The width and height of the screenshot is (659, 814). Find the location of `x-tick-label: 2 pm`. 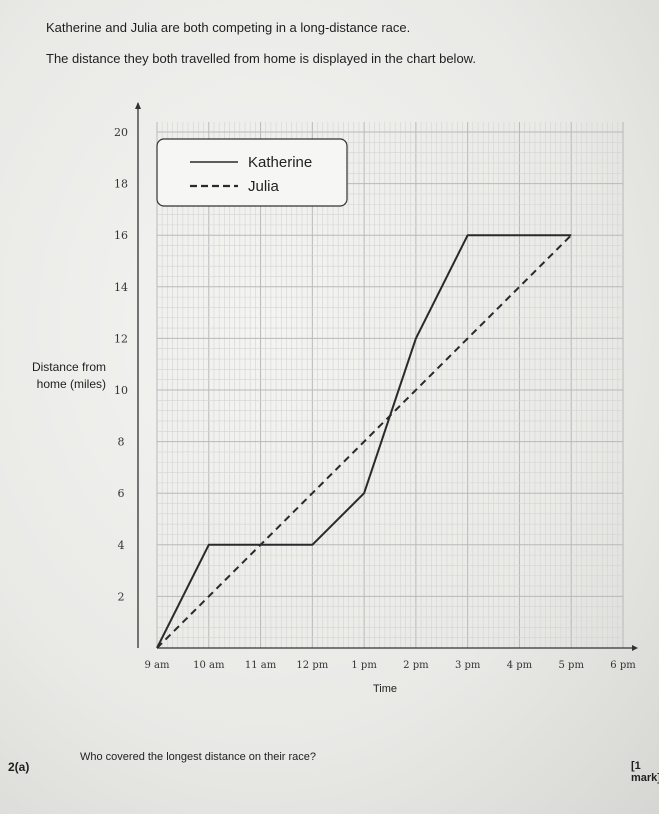

x-tick-label: 2 pm is located at coordinates (416, 665).